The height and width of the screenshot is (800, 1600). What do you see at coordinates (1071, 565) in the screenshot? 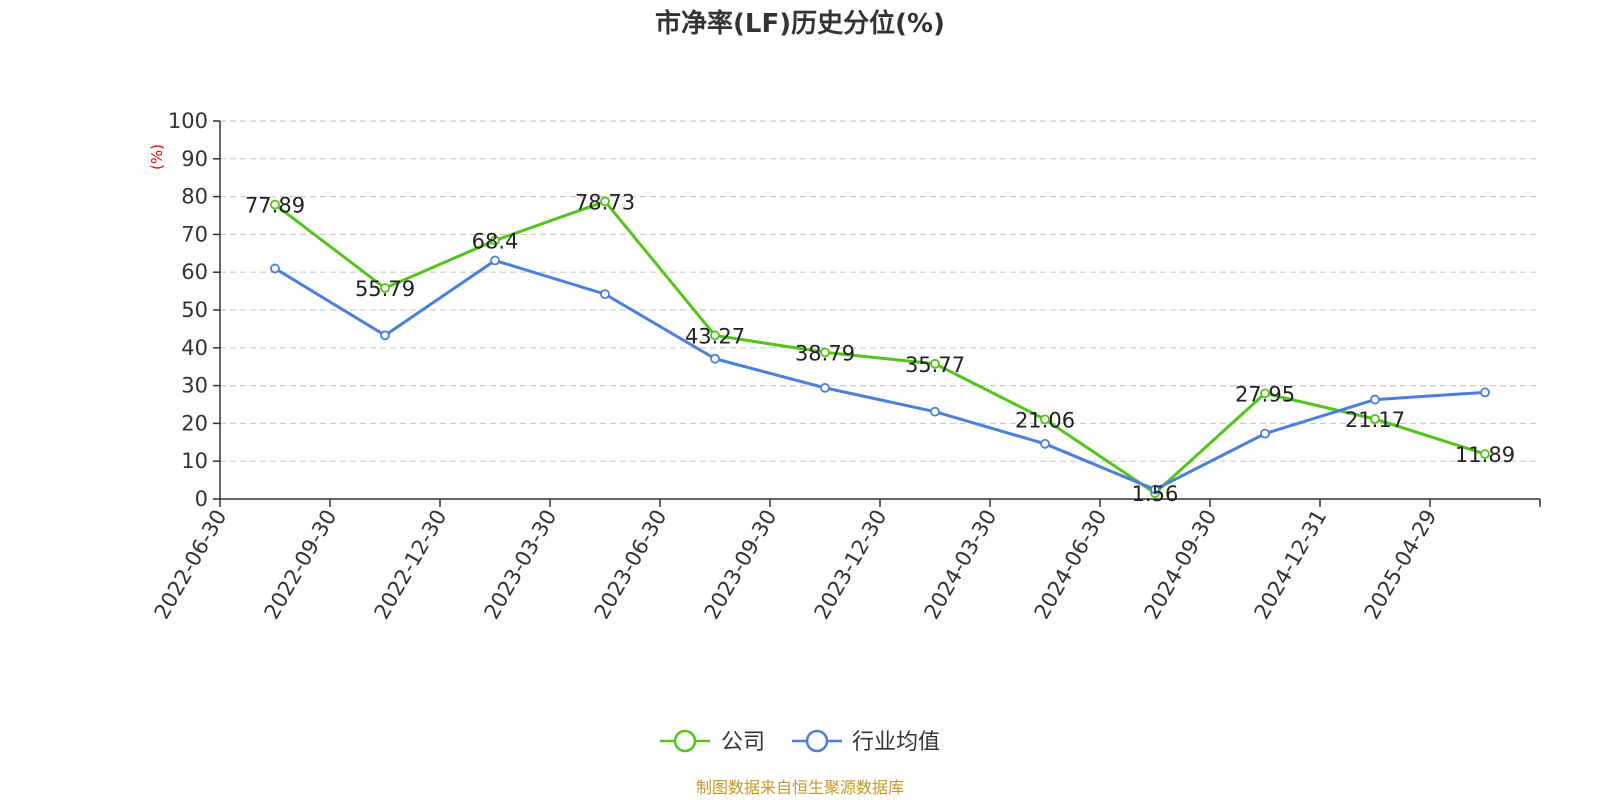
I see `x-tick-label: 2024-06-30` at bounding box center [1071, 565].